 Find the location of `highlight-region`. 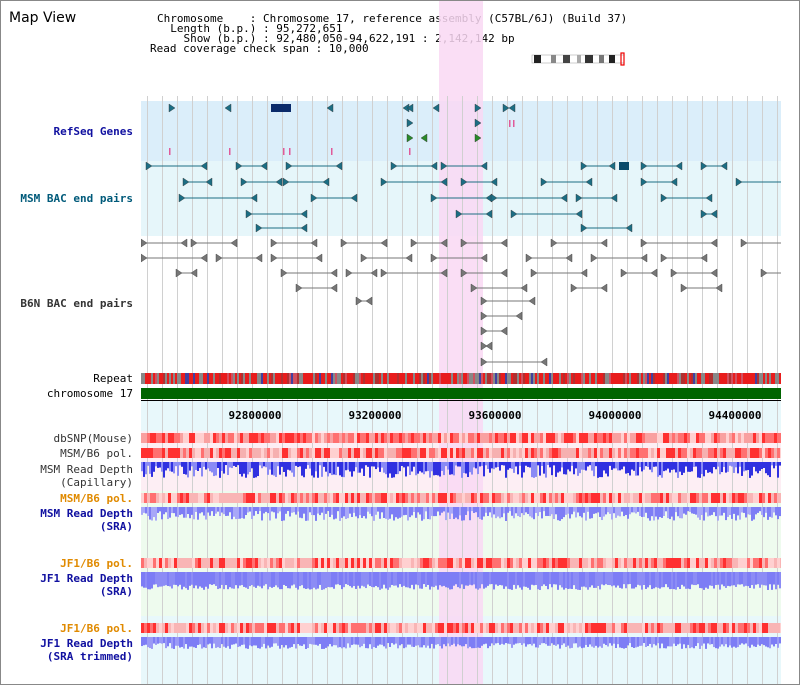

highlight-region is located at coordinates (461, 342).